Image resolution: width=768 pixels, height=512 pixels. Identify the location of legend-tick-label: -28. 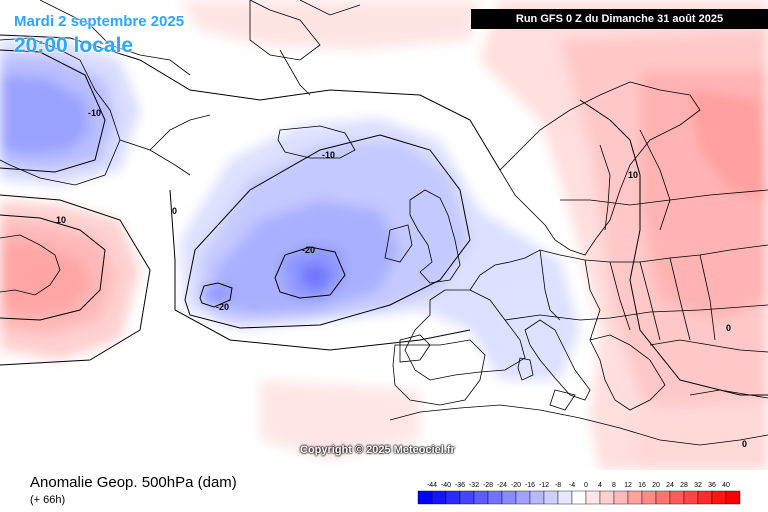
(488, 485).